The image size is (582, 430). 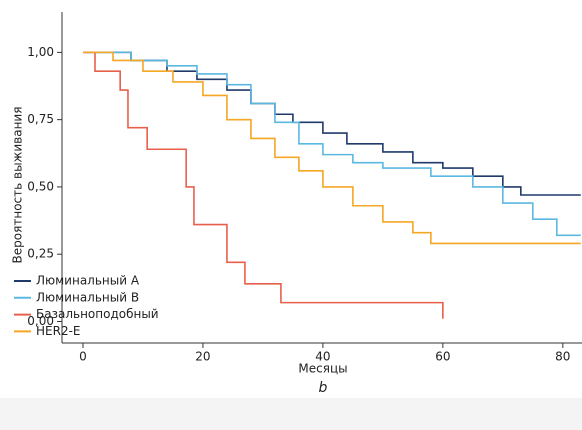 I want to click on legend-label: Люминальный B, so click(x=87, y=297).